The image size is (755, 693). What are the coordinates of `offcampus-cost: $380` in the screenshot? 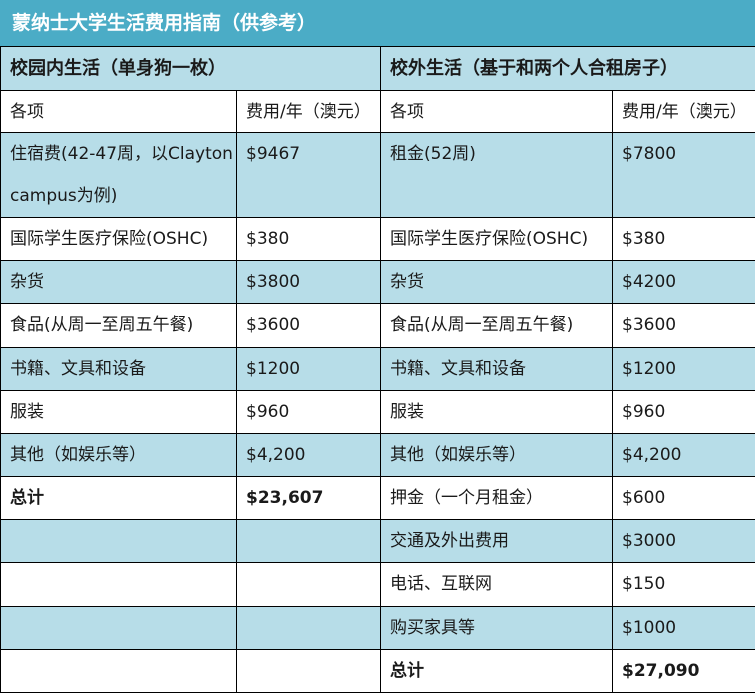 It's located at (683, 239).